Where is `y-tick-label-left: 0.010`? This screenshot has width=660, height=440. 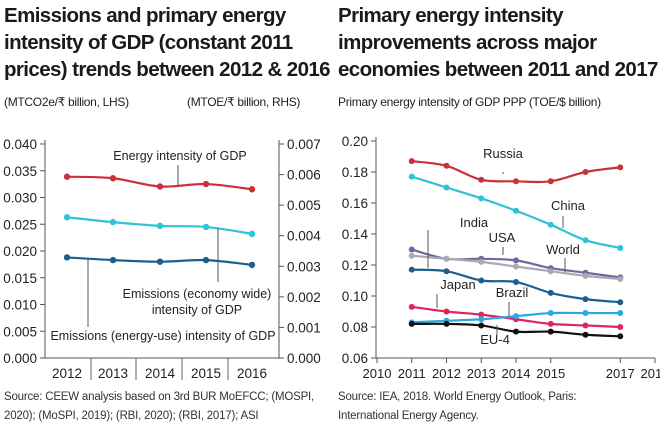 y-tick-label-left: 0.010 is located at coordinates (20, 305).